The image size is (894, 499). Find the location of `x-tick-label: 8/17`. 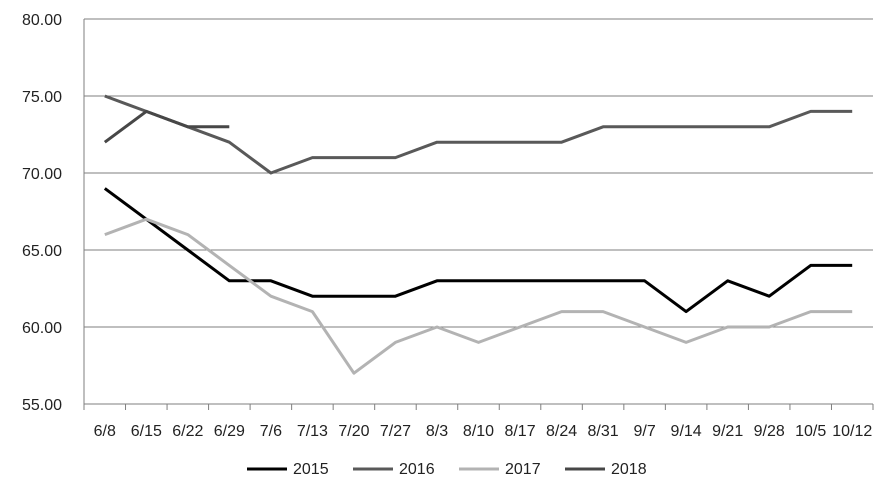

x-tick-label: 8/17 is located at coordinates (519, 431).